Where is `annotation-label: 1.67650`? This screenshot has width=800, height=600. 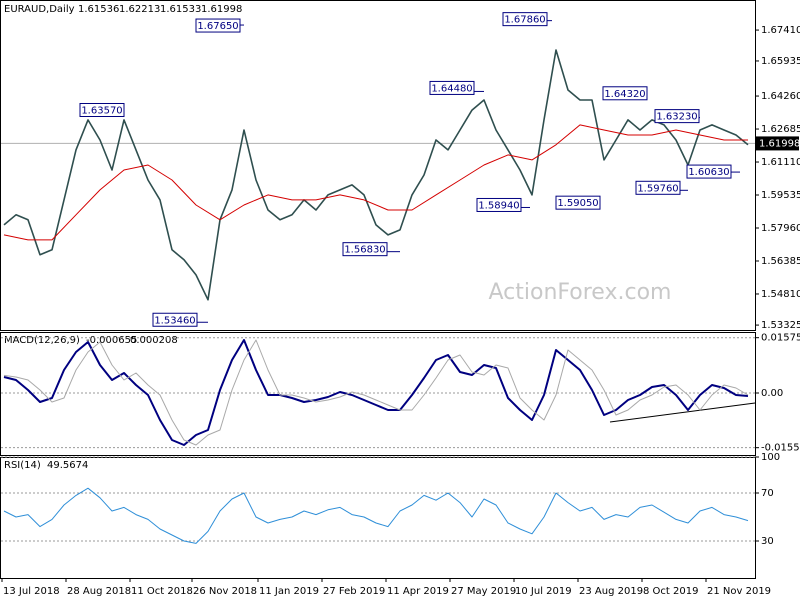
annotation-label: 1.67650 is located at coordinates (217, 26).